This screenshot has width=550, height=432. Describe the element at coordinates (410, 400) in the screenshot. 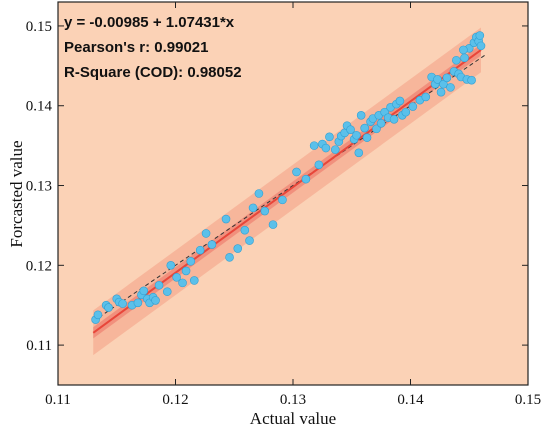

I see `x-tick-label: 0.14` at that location.